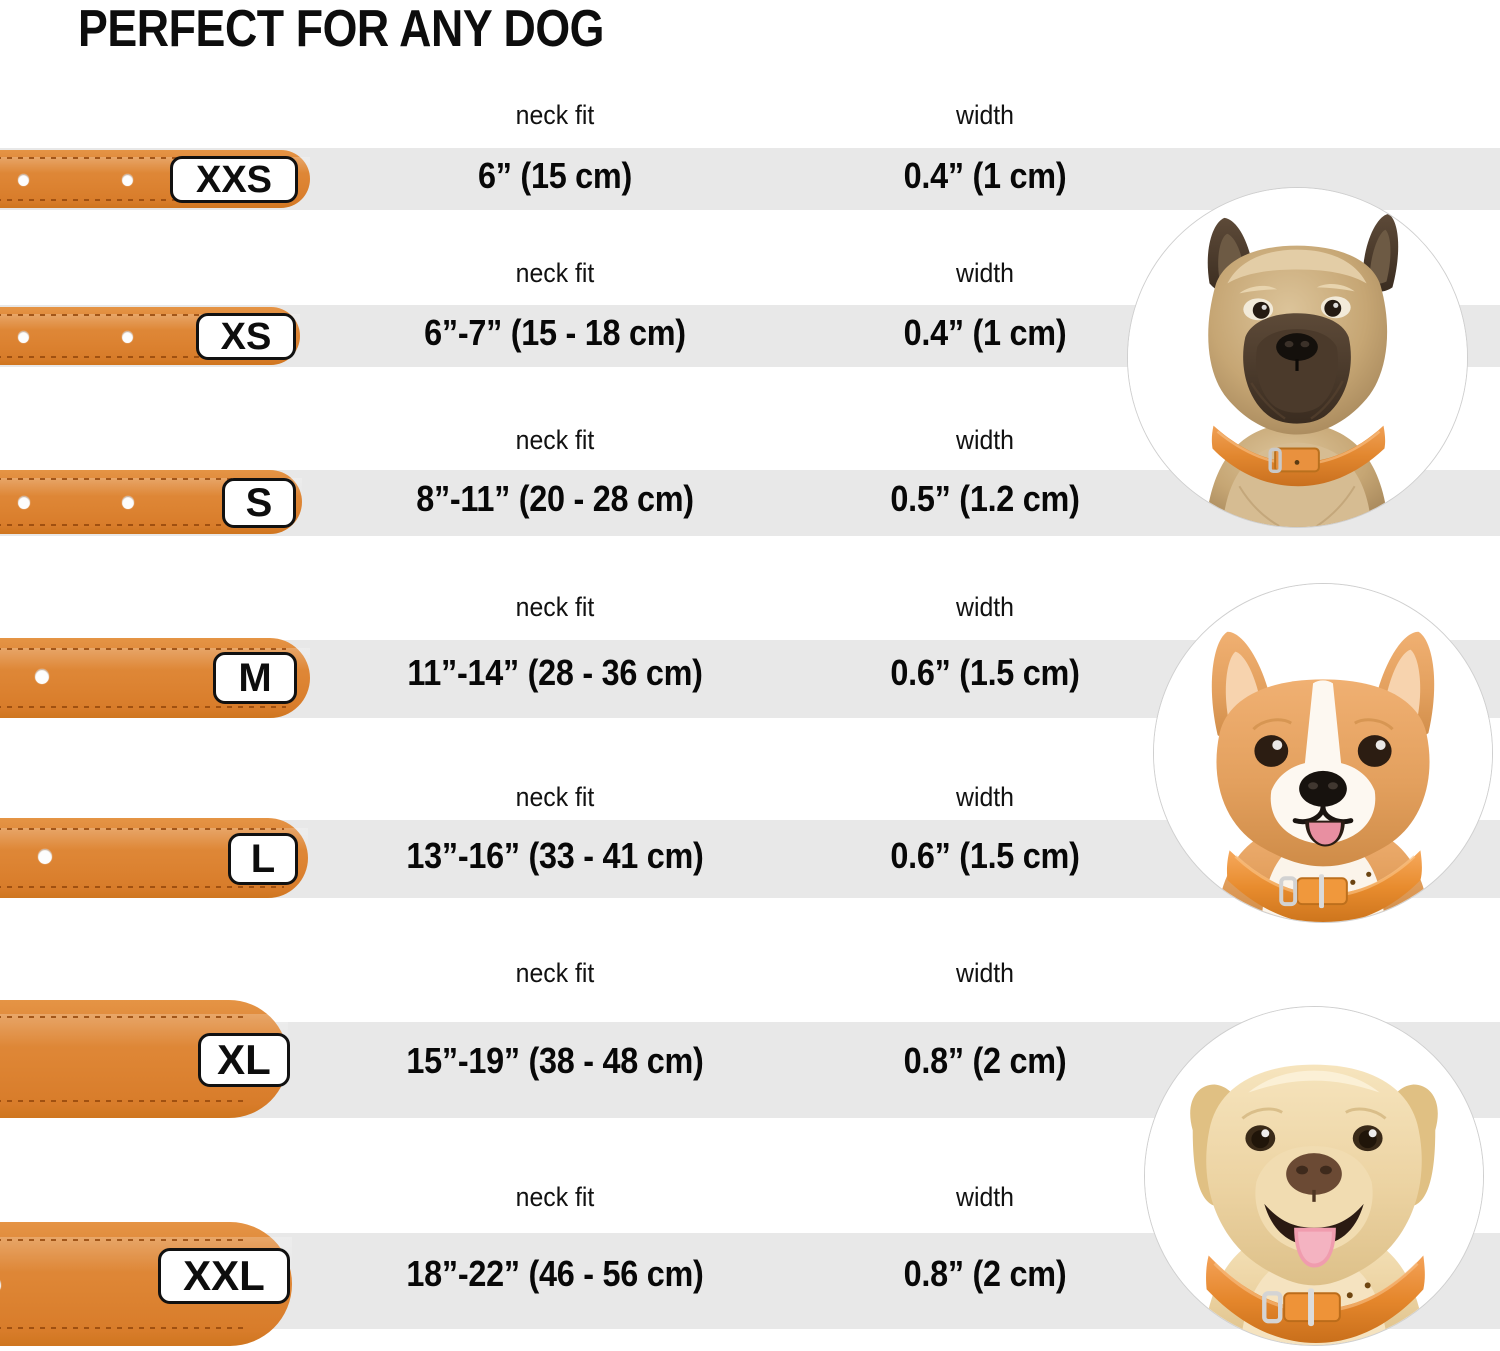 The image size is (1500, 1351). What do you see at coordinates (234, 179) in the screenshot?
I see `size-badge-xxs: XXS` at bounding box center [234, 179].